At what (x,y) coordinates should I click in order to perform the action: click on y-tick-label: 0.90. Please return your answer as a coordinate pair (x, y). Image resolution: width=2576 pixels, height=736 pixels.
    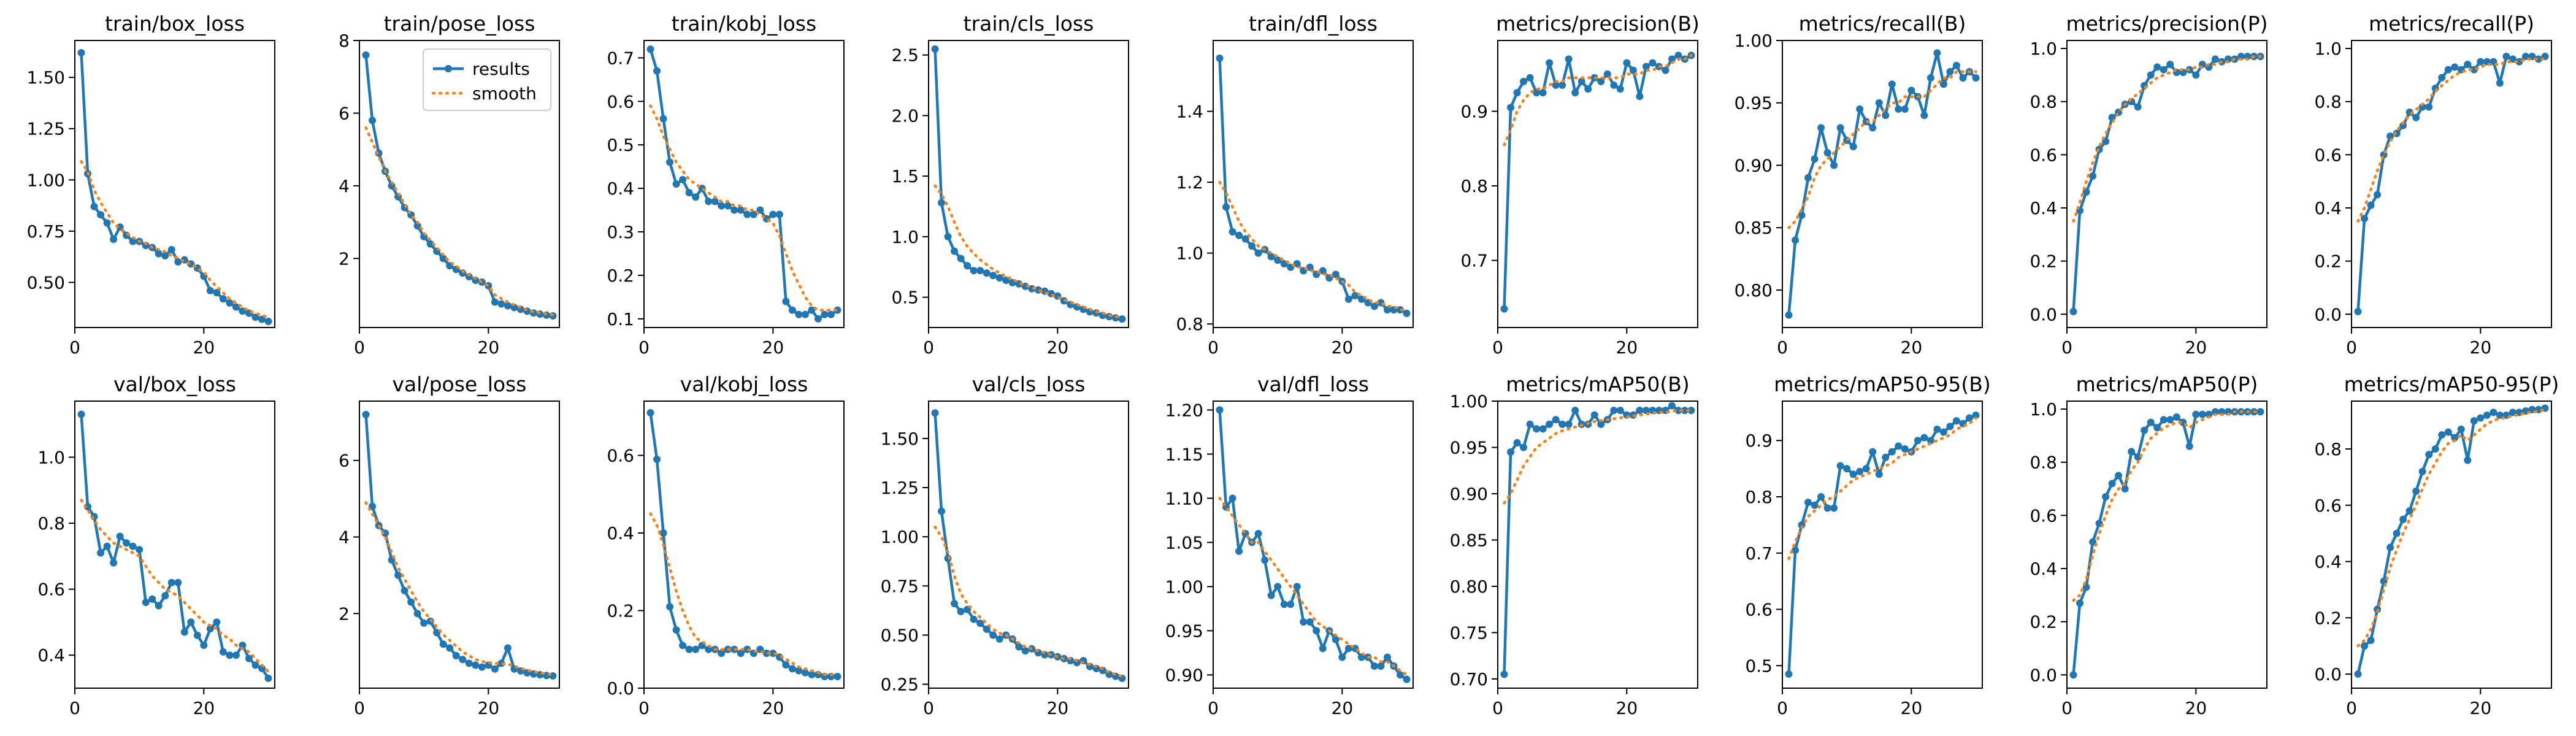
    Looking at the image, I should click on (1754, 165).